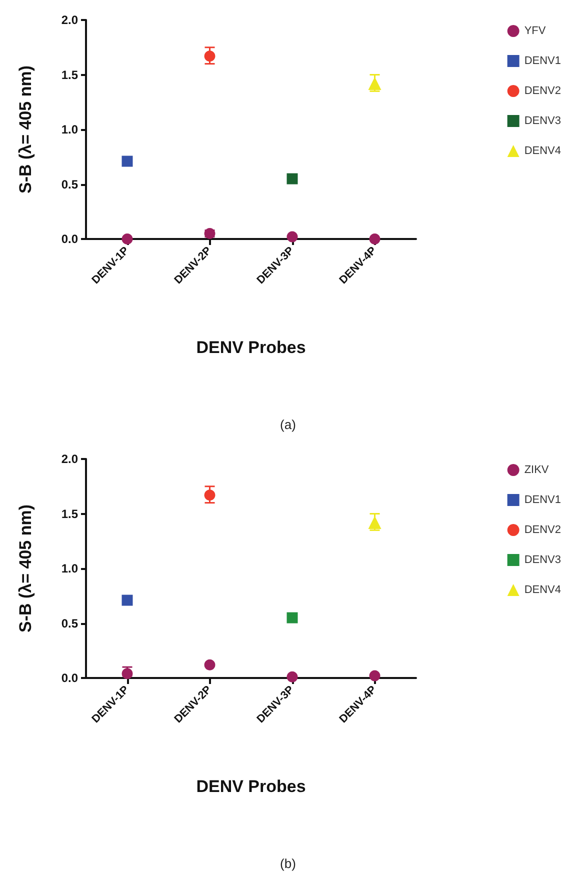  What do you see at coordinates (535, 31) in the screenshot?
I see `legend-label: YFV` at bounding box center [535, 31].